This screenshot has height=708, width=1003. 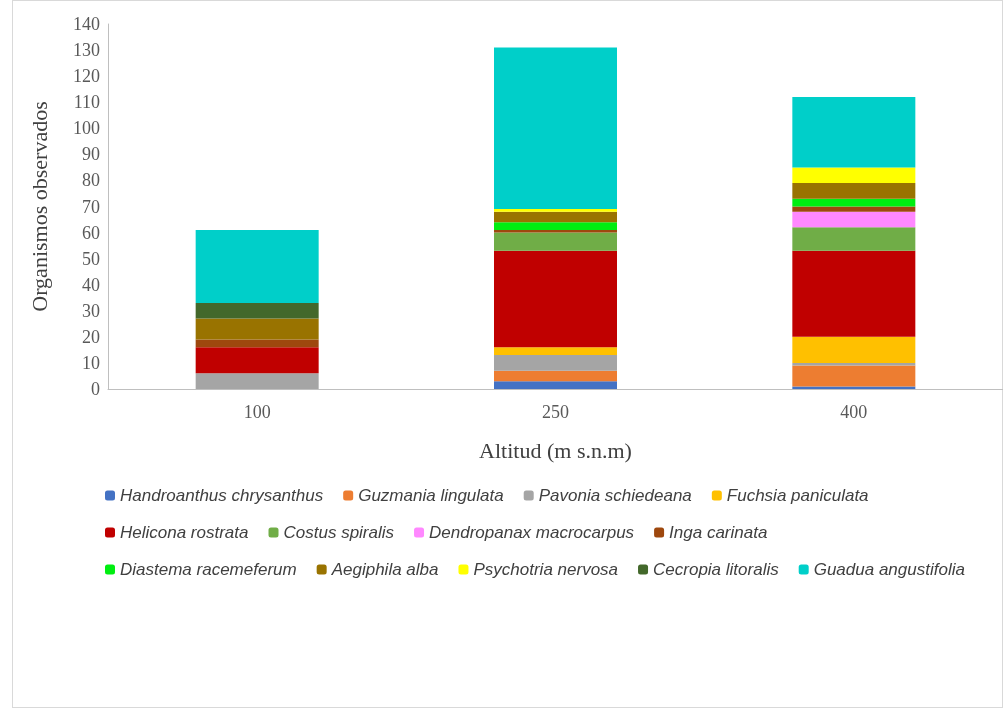 What do you see at coordinates (184, 532) in the screenshot?
I see `legend-label: Helicona rostrata` at bounding box center [184, 532].